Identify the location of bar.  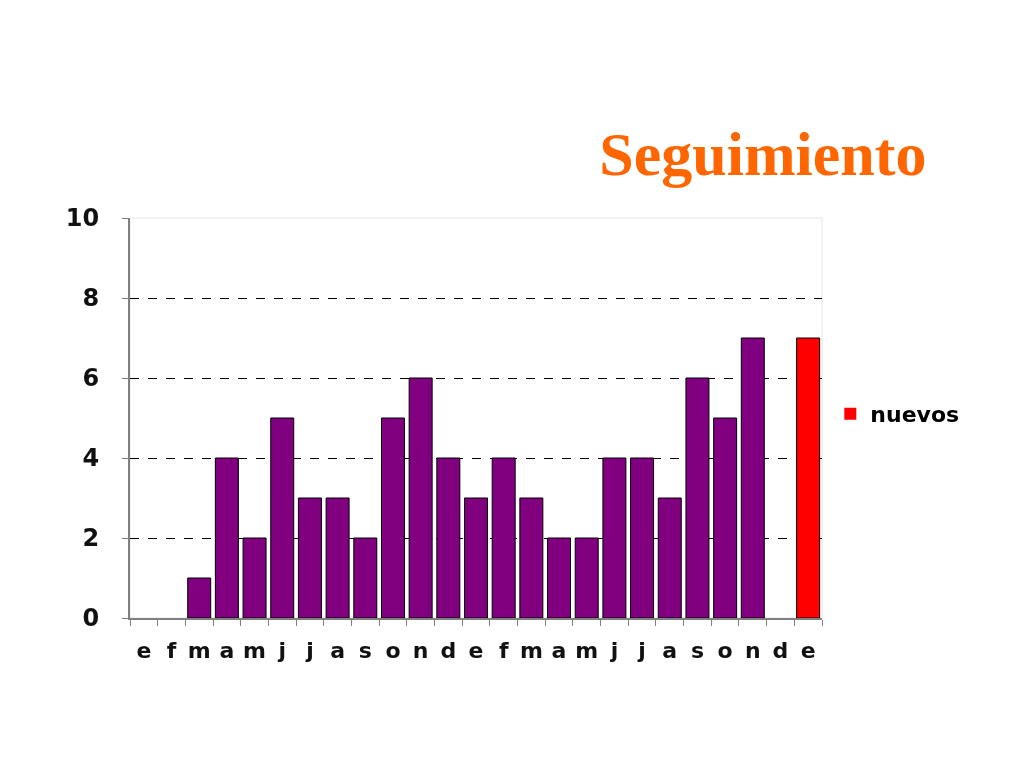
(199, 597).